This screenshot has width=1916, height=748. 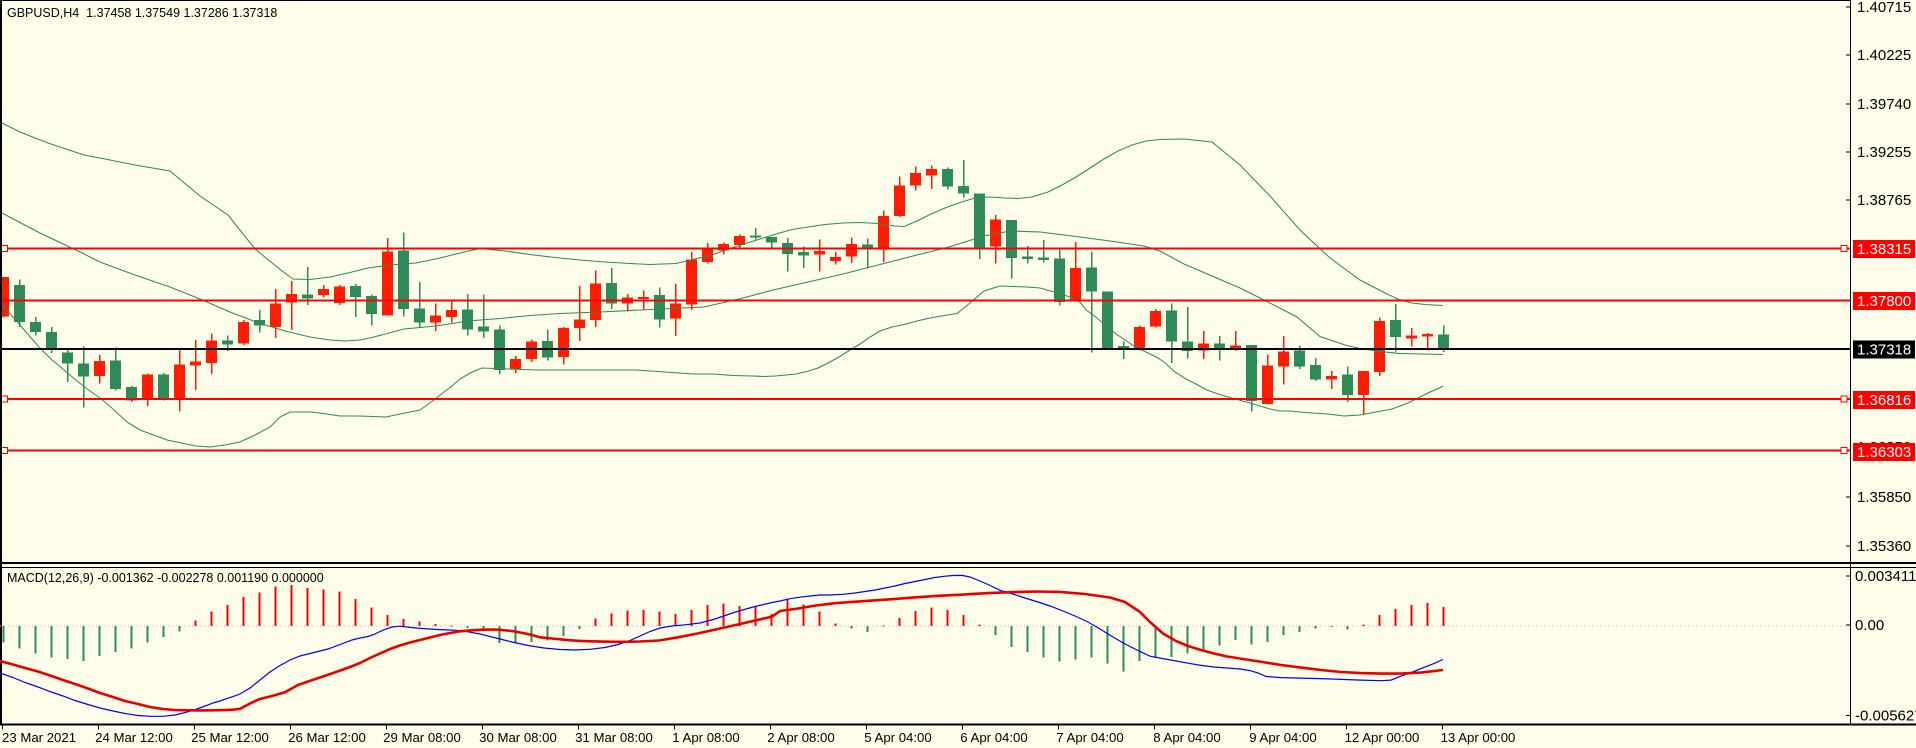 What do you see at coordinates (1884, 350) in the screenshot?
I see `svg-text: 1.37318` at bounding box center [1884, 350].